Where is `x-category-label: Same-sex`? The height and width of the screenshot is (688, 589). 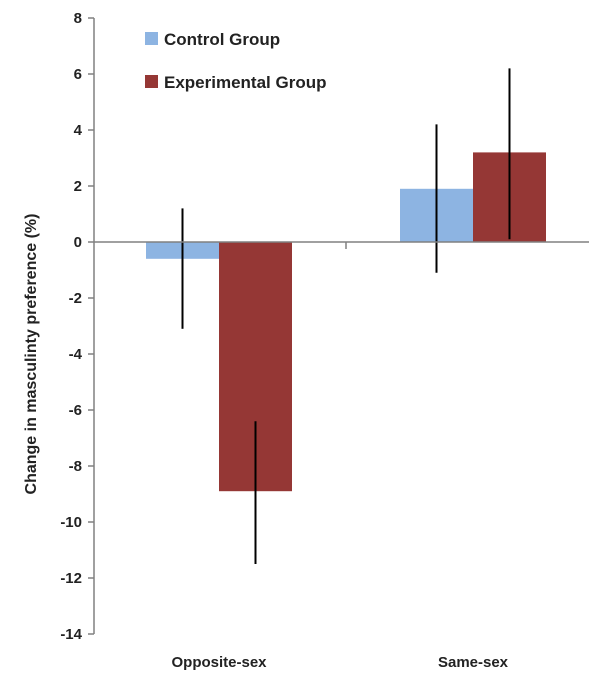
x-category-label: Same-sex is located at coordinates (473, 662).